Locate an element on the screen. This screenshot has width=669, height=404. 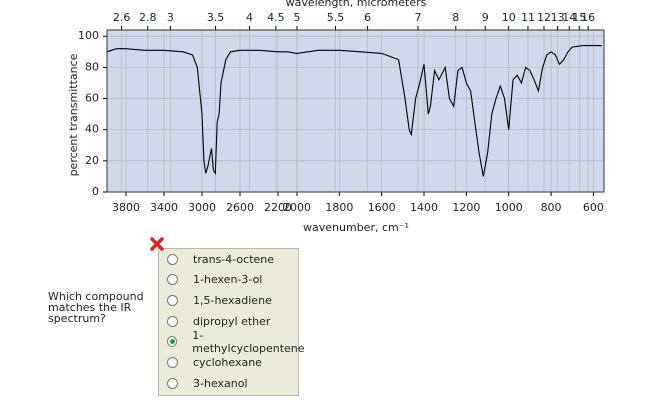
x2-tick-label: 7 is located at coordinates (417, 17).